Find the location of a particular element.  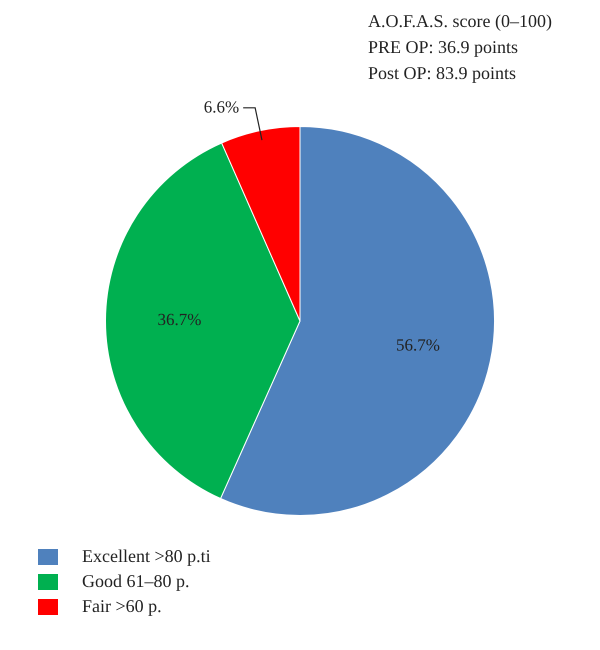

text: A.O.F.A.S. score (0–100) is located at coordinates (460, 21).